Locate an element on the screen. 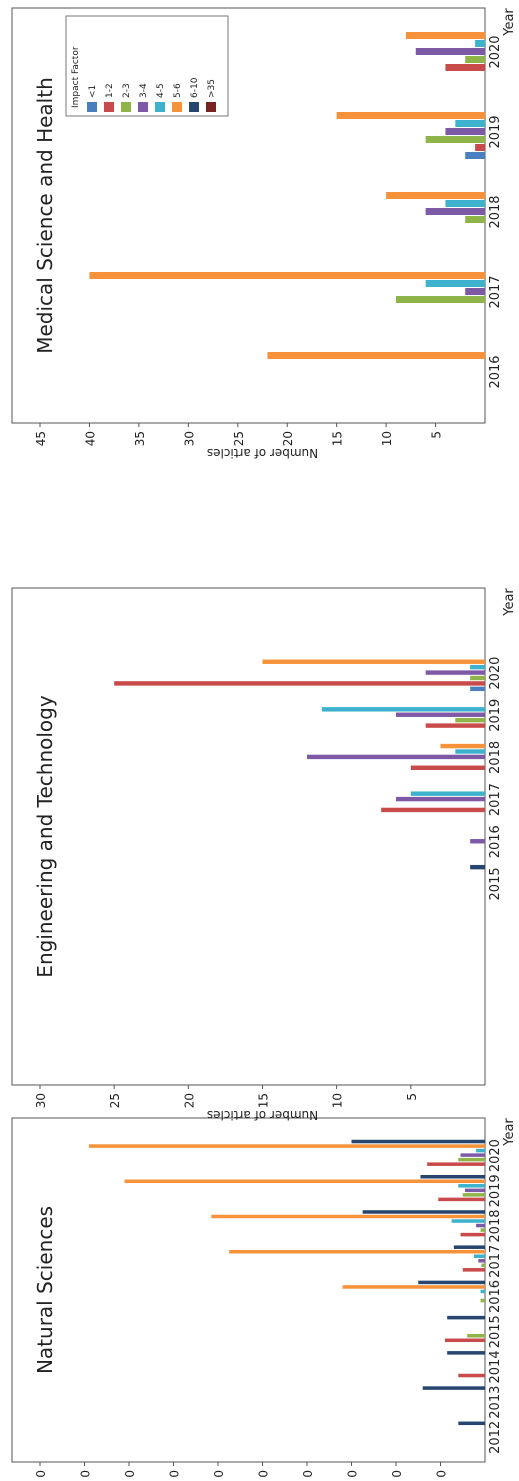  x-tick-label: 2016 is located at coordinates (495, 1296).